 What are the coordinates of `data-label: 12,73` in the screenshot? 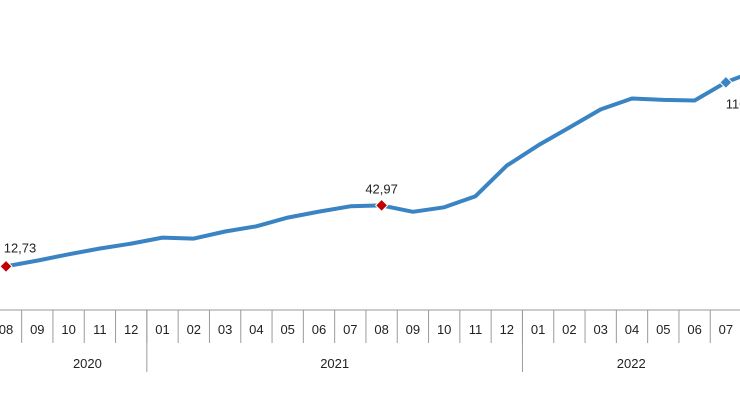 It's located at (20, 247).